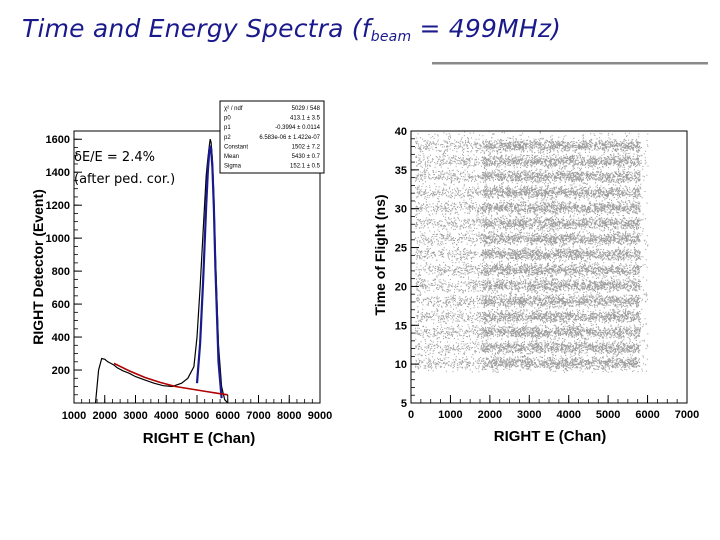  Describe the element at coordinates (490, 415) in the screenshot. I see `tof-x-tick-label: 2000` at that location.